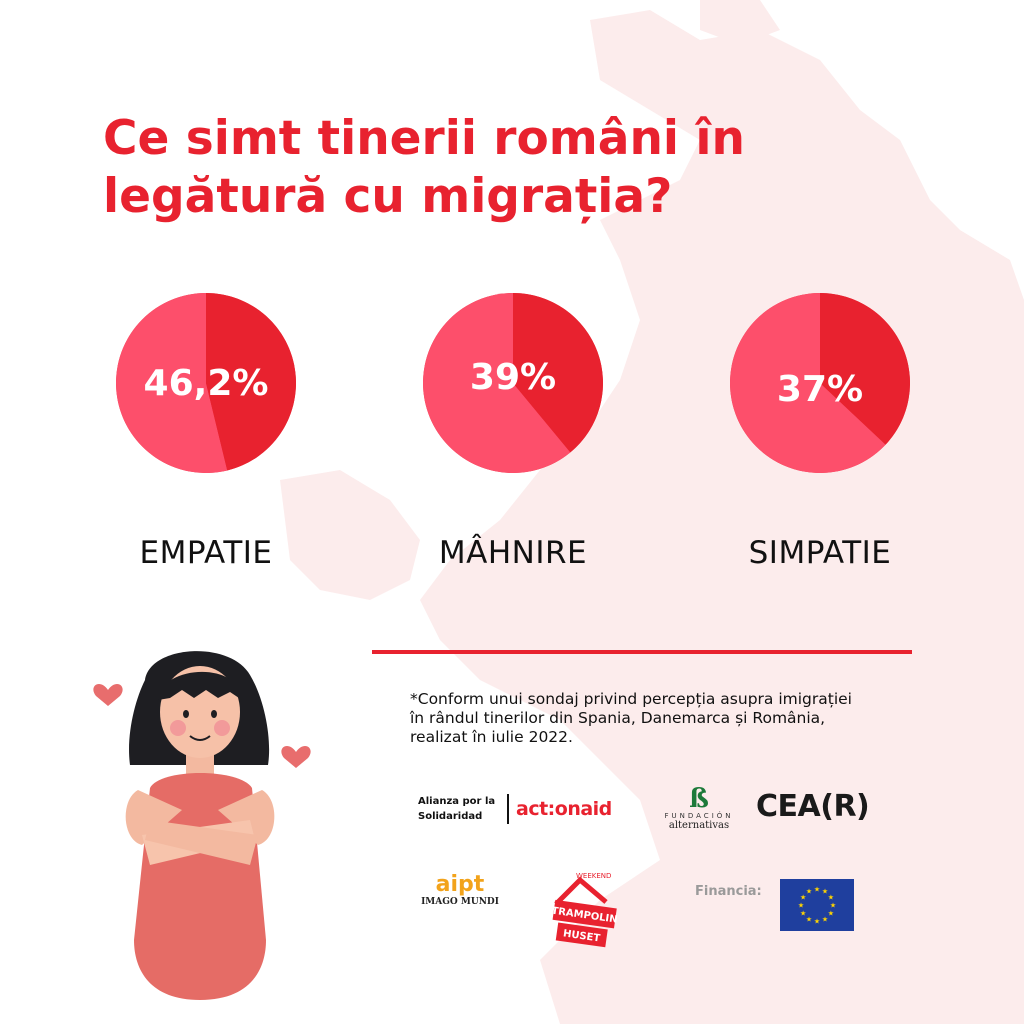  Describe the element at coordinates (460, 884) in the screenshot. I see `aipt-text: aipt` at that location.